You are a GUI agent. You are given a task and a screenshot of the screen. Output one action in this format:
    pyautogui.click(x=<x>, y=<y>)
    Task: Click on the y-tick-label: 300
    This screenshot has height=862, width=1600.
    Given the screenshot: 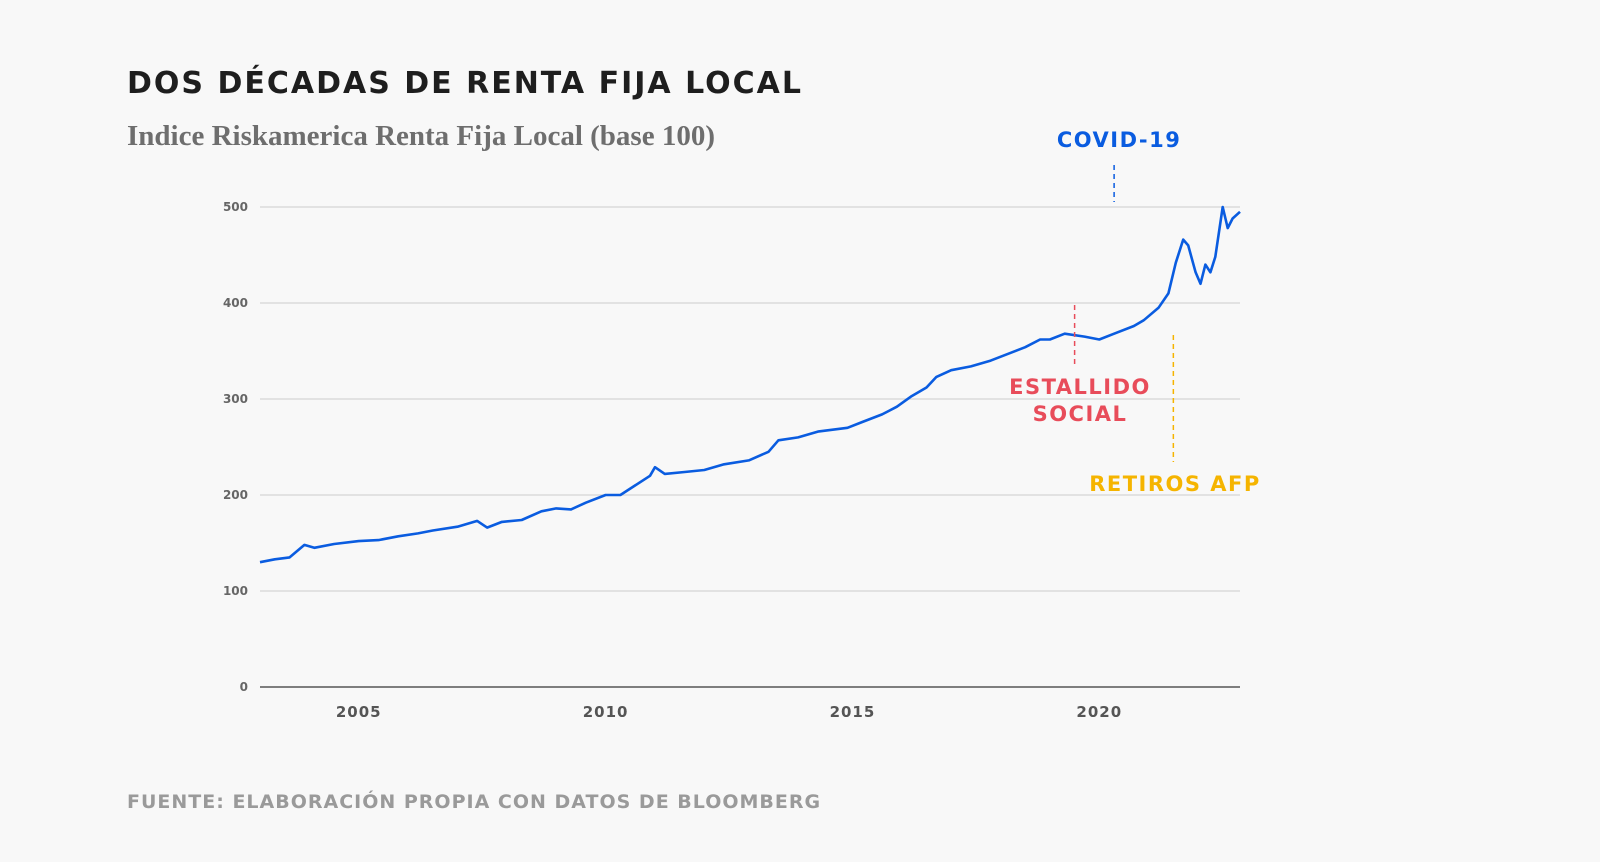 What is the action you would take?
    pyautogui.click(x=235, y=399)
    